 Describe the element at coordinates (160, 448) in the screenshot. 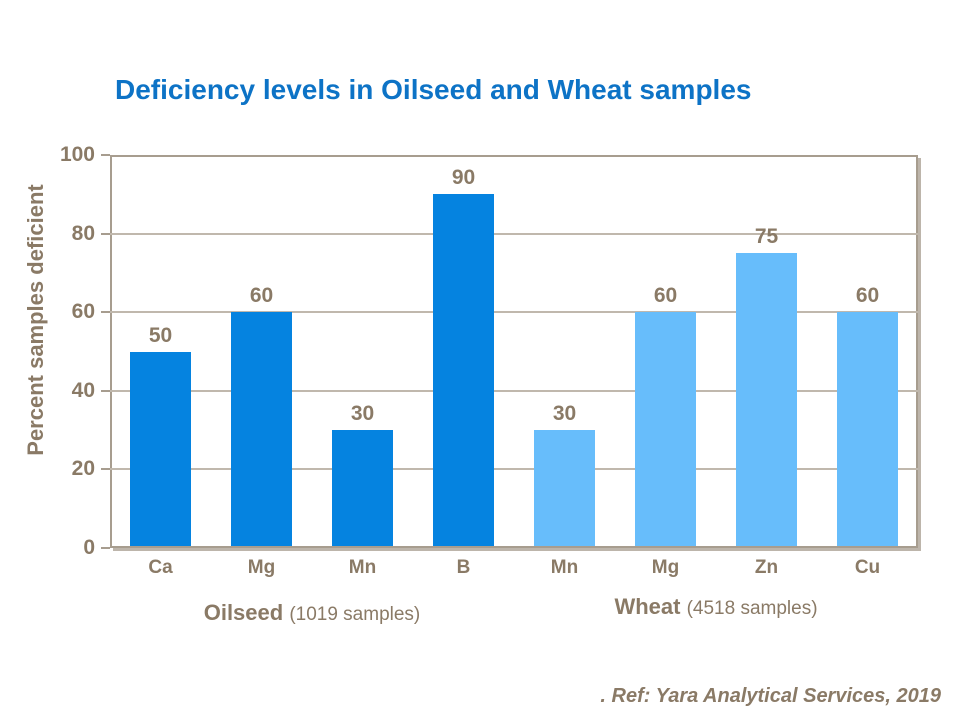

I see `bar-oilseed-Ca` at that location.